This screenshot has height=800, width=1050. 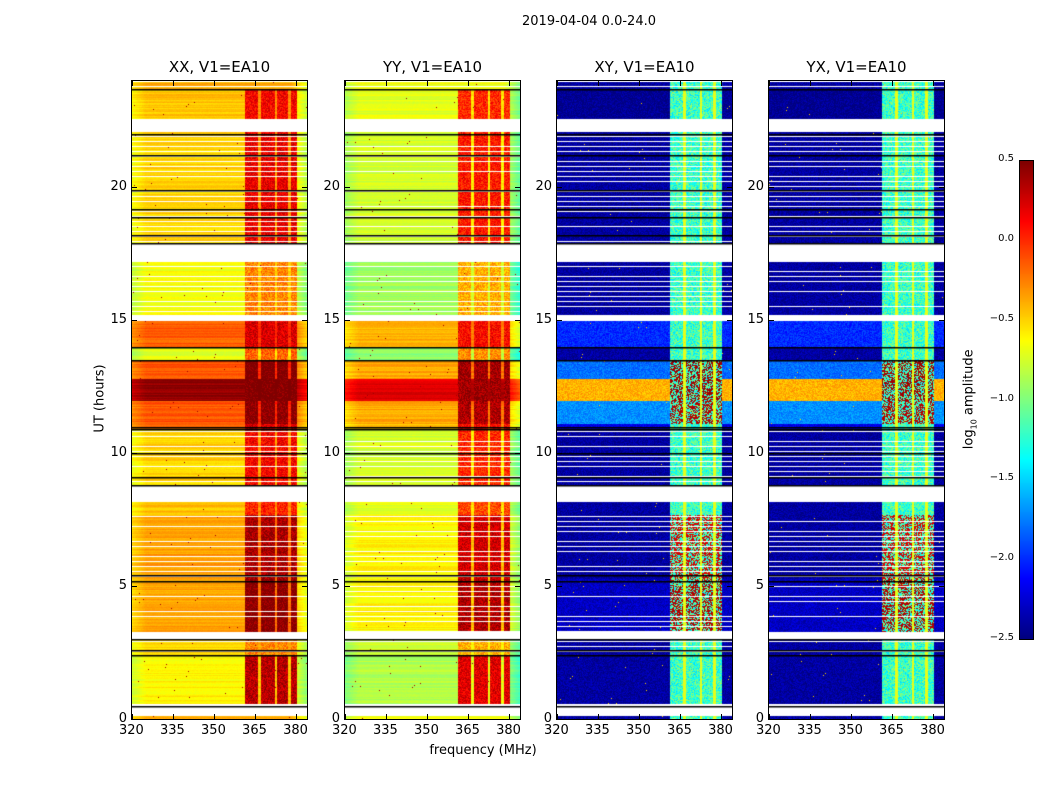 What do you see at coordinates (100, 398) in the screenshot?
I see `y-axis-label: UT (hours)` at bounding box center [100, 398].